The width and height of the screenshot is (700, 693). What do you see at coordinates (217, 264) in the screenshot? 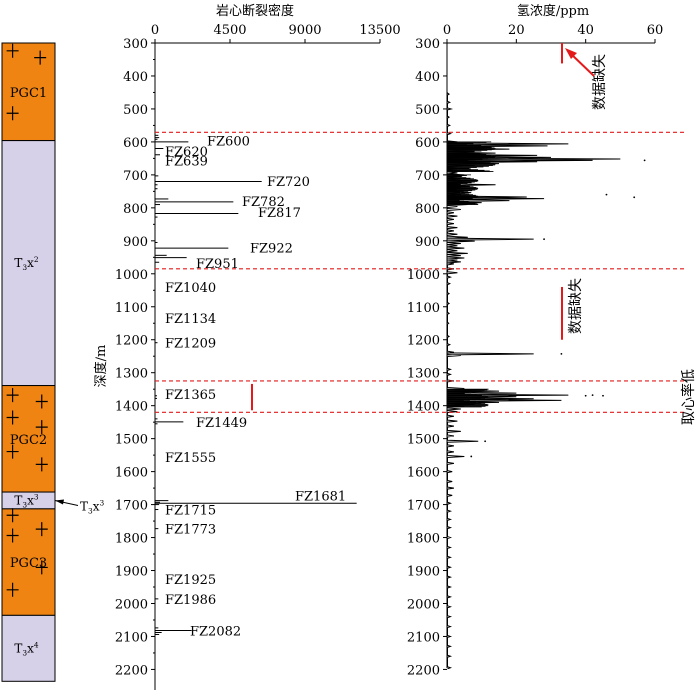
I see `fracture-zone-label: FZ951` at bounding box center [217, 264].